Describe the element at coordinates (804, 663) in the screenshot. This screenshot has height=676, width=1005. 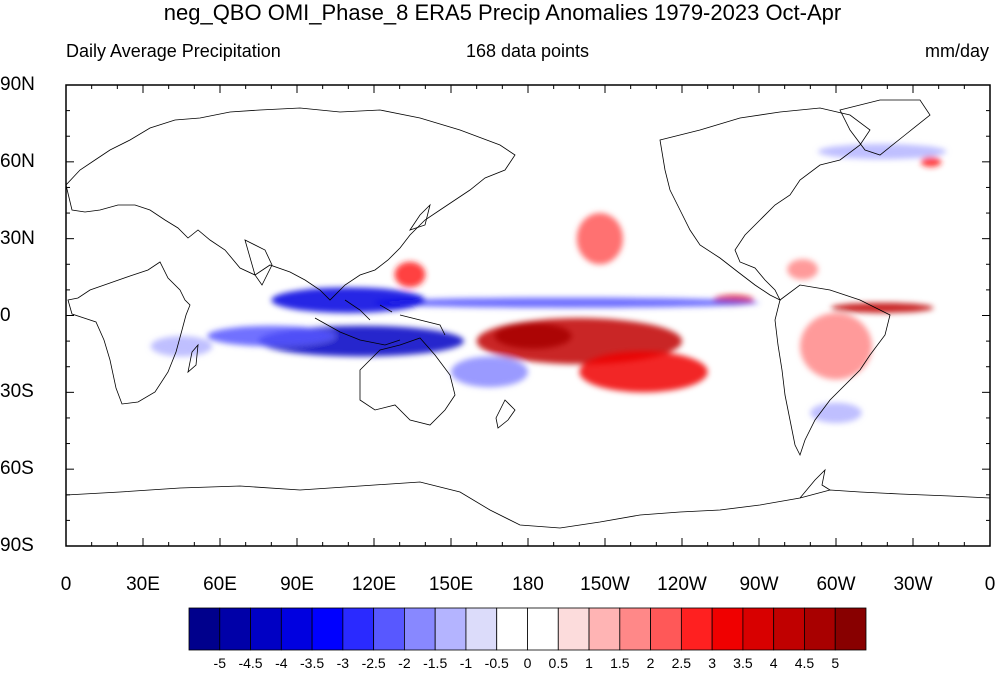
I see `colorbar-label: 4.5` at that location.